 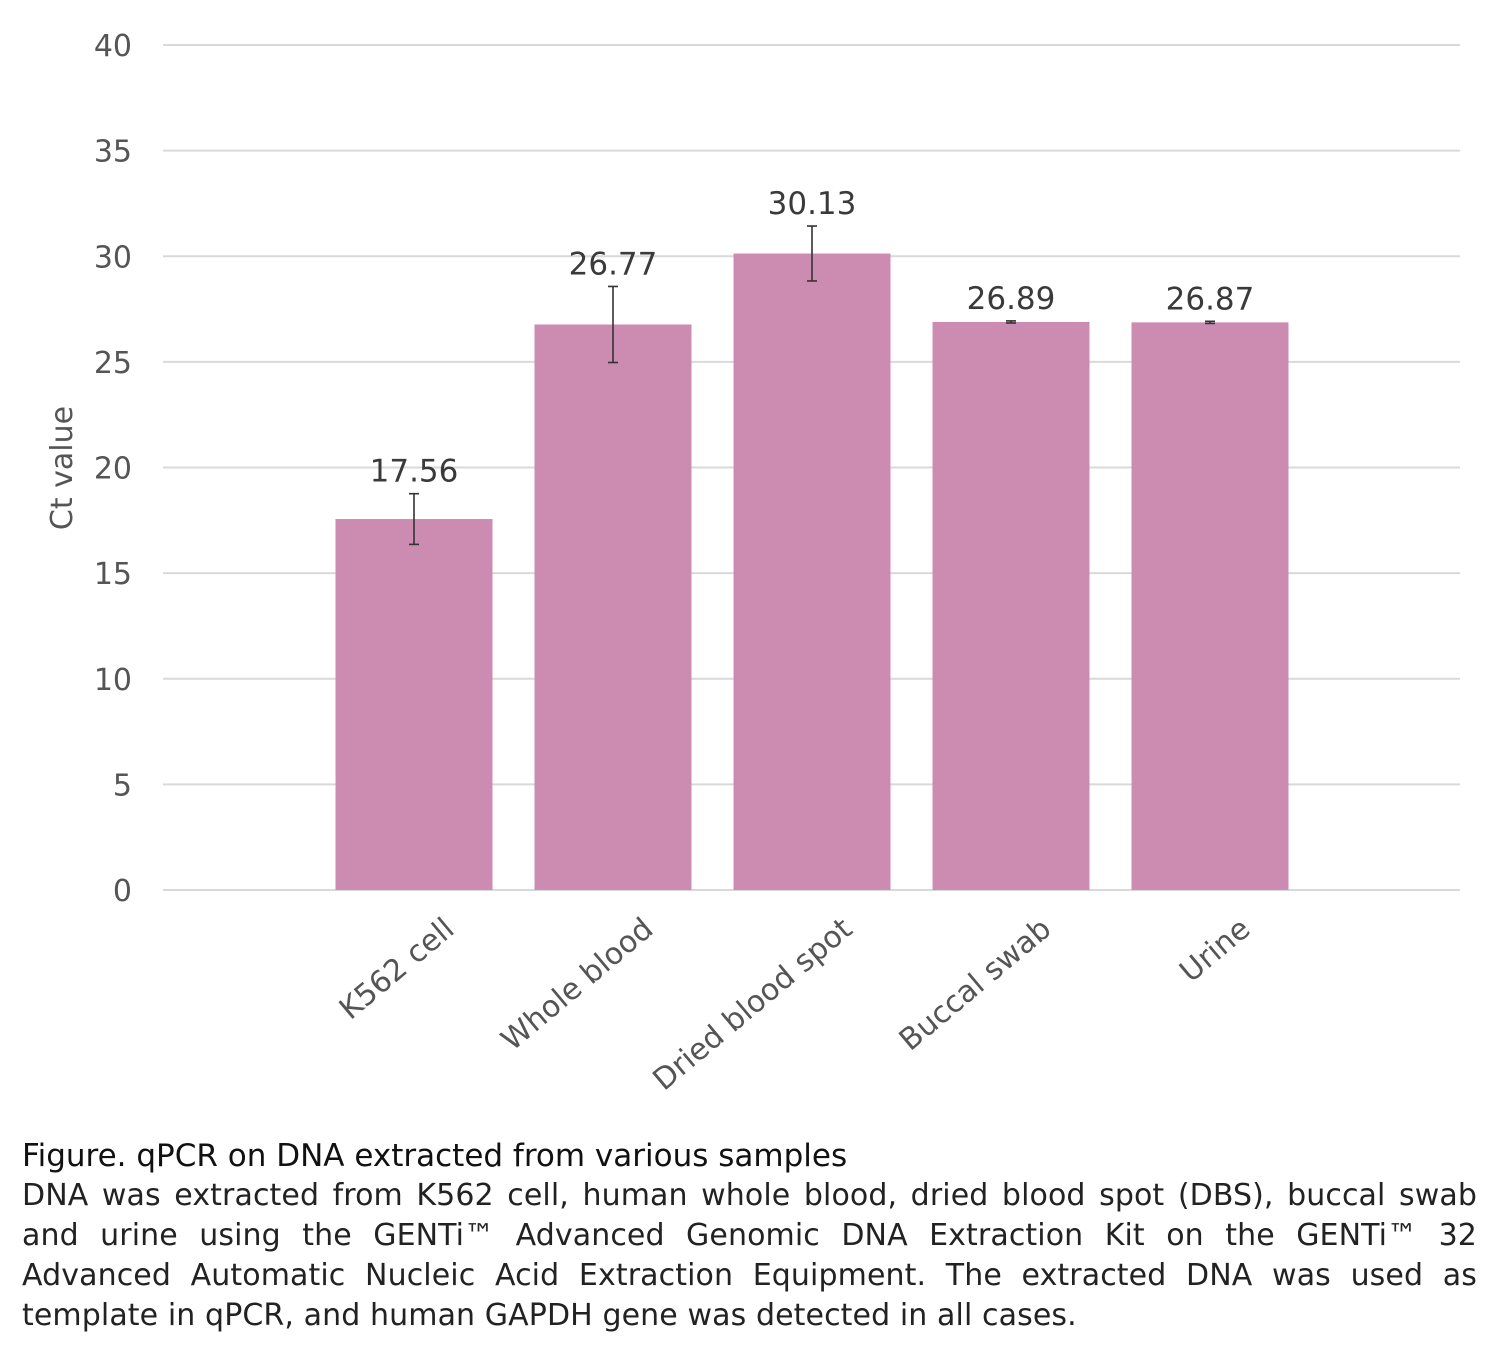 What do you see at coordinates (397, 969) in the screenshot?
I see `x-category-label: K562 cell` at bounding box center [397, 969].